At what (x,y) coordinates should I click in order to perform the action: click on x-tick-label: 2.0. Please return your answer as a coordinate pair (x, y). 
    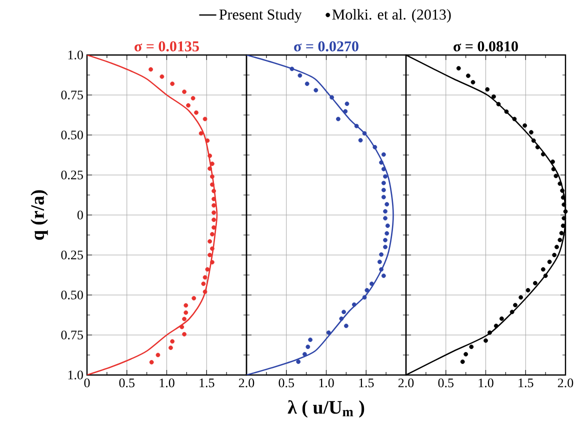
    Looking at the image, I should click on (246, 383).